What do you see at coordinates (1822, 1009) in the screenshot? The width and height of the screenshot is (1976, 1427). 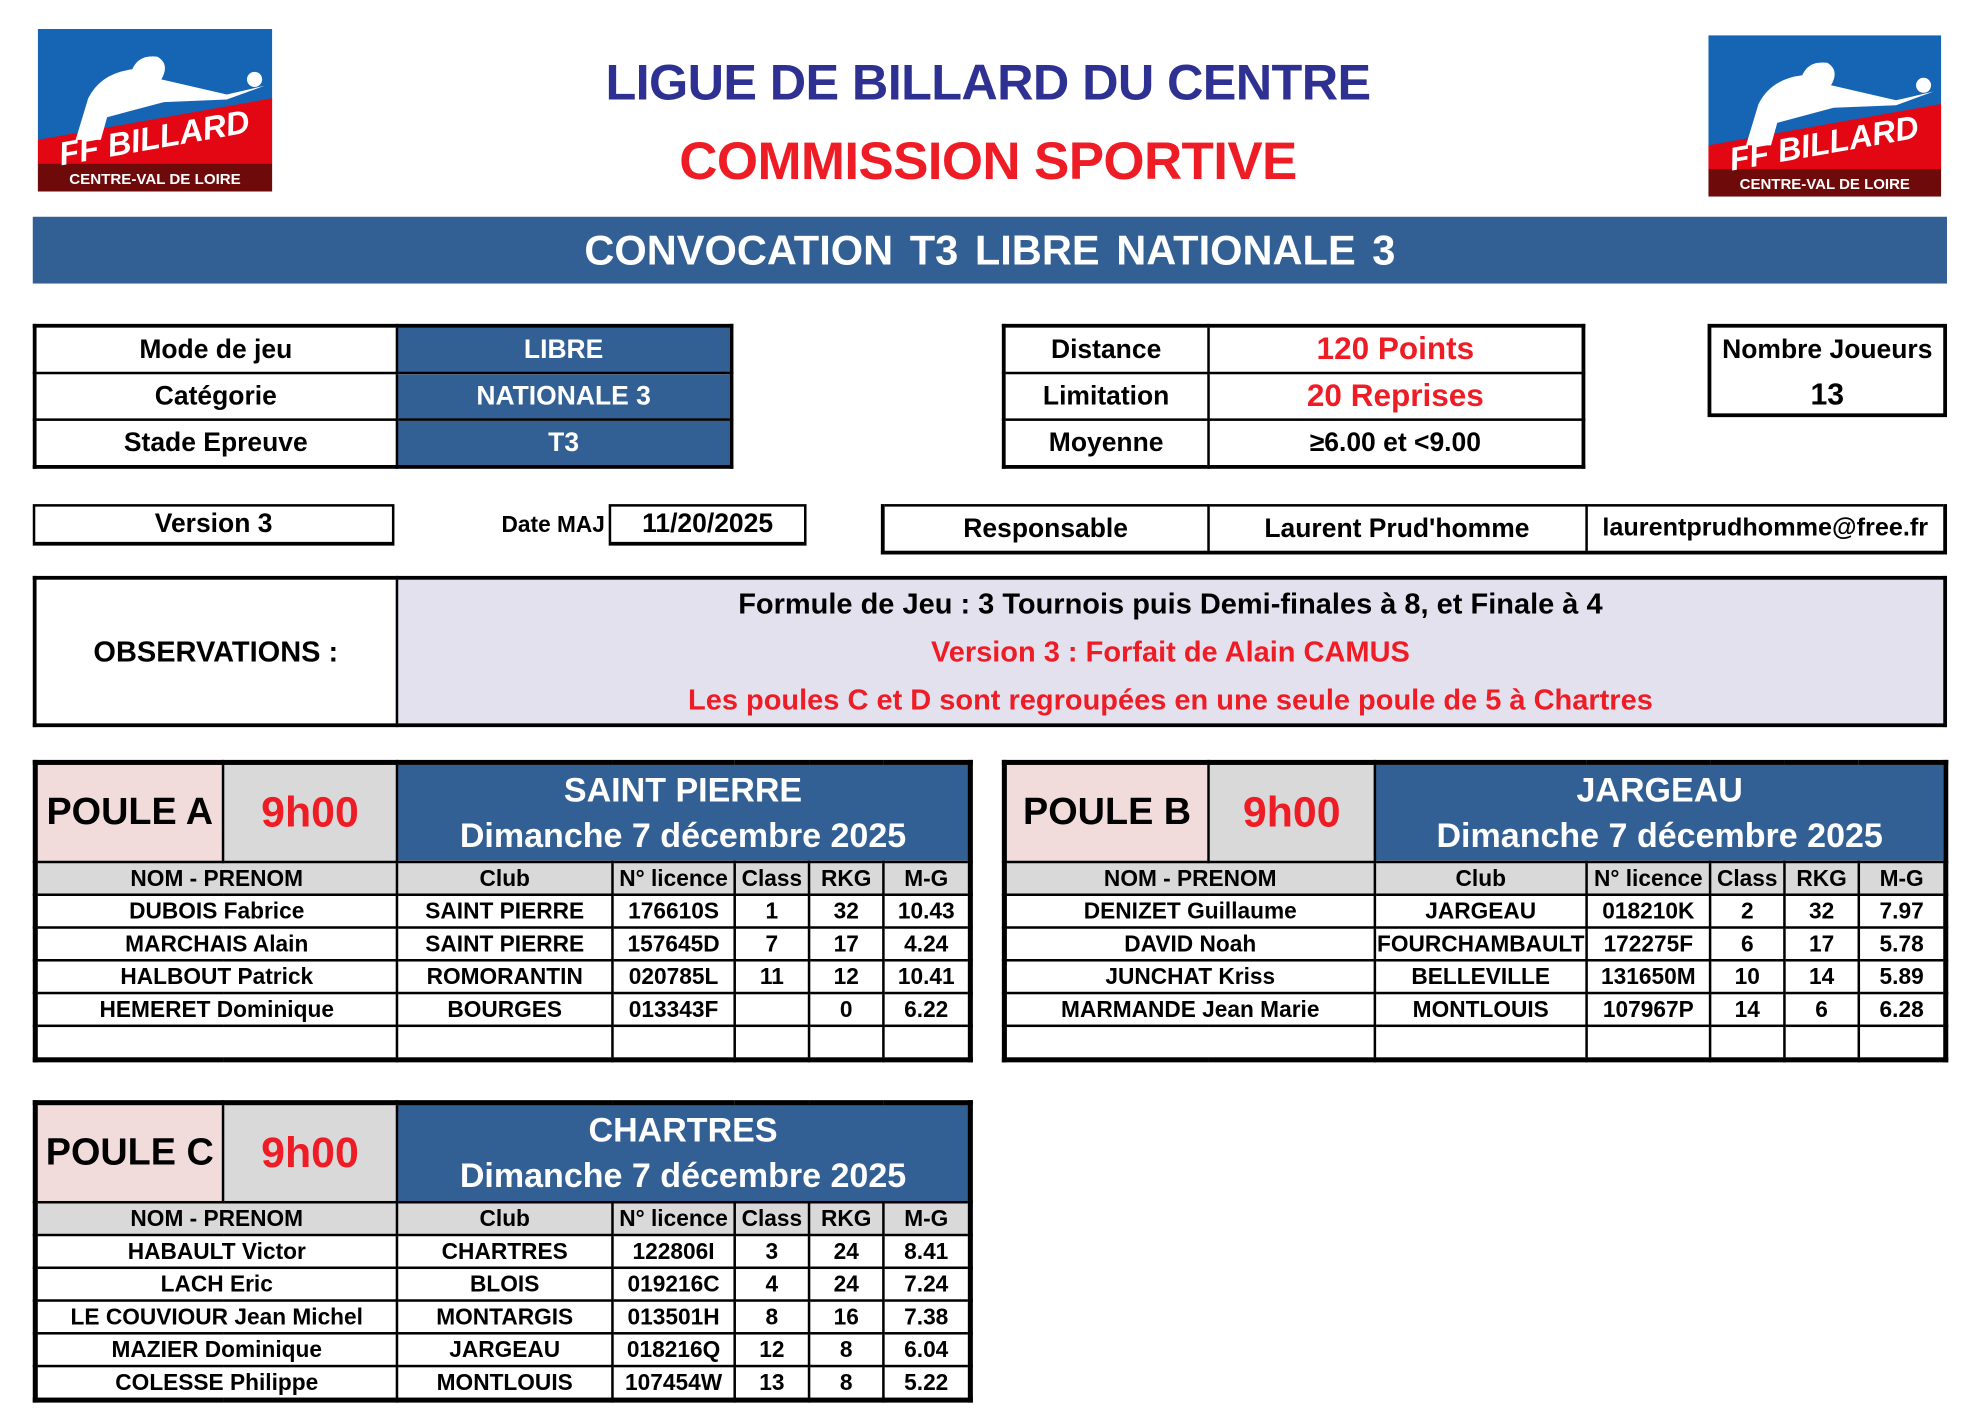 I see `player-rkg: 6` at bounding box center [1822, 1009].